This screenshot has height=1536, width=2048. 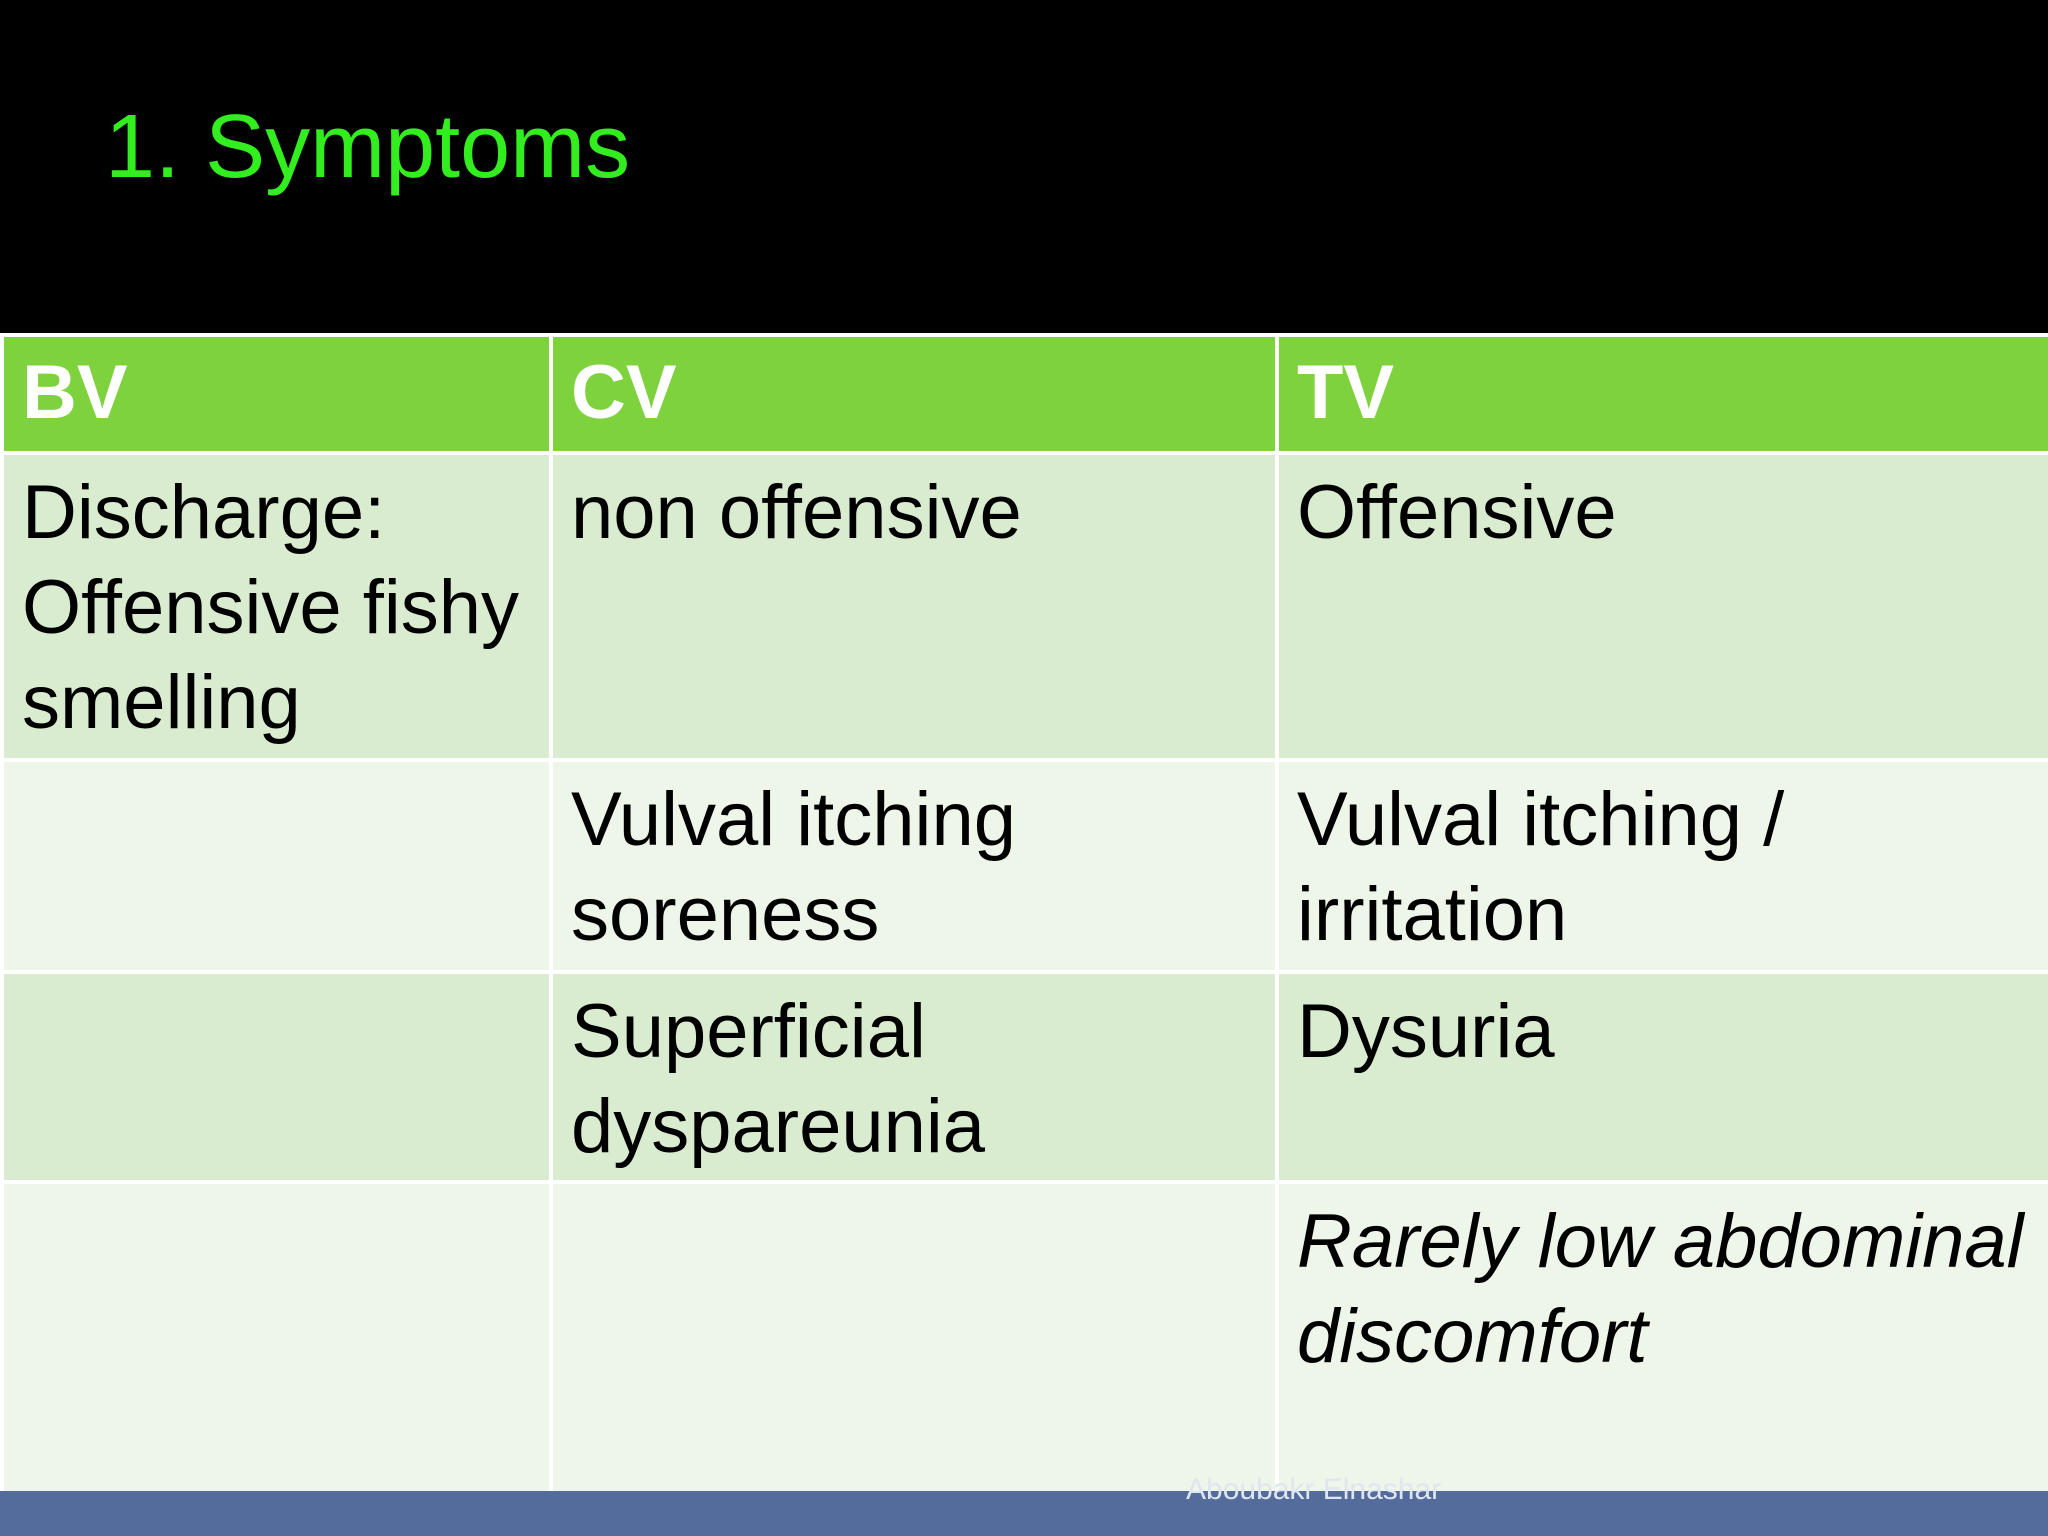 What do you see at coordinates (1661, 1337) in the screenshot?
I see `cell-tv-abdominal: Rarely low abdominal discomfort` at bounding box center [1661, 1337].